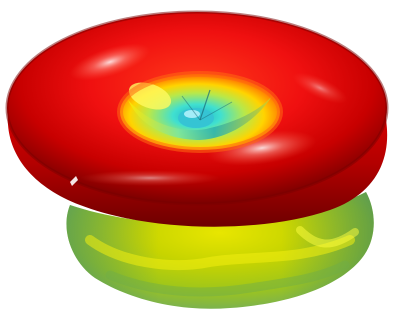  Describe the element at coordinates (74, 181) in the screenshot. I see `rim-artifact` at that location.